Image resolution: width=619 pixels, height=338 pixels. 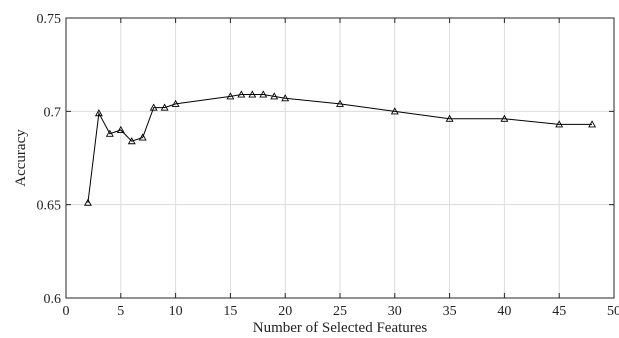 I want to click on y-tick-label: 0.65, so click(x=49, y=206).